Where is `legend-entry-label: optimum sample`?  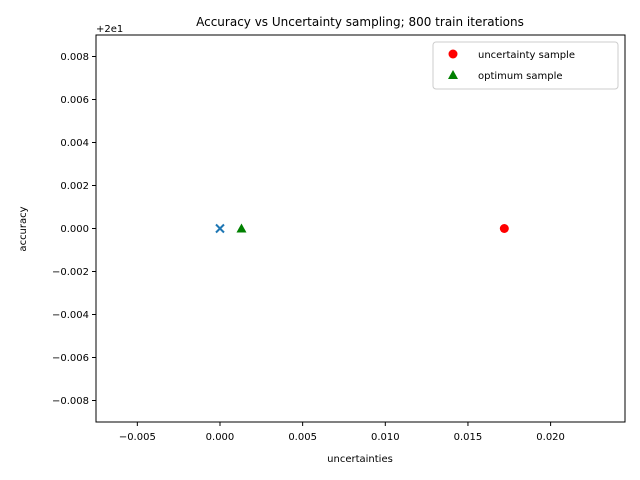
legend-entry-label: optimum sample is located at coordinates (520, 76).